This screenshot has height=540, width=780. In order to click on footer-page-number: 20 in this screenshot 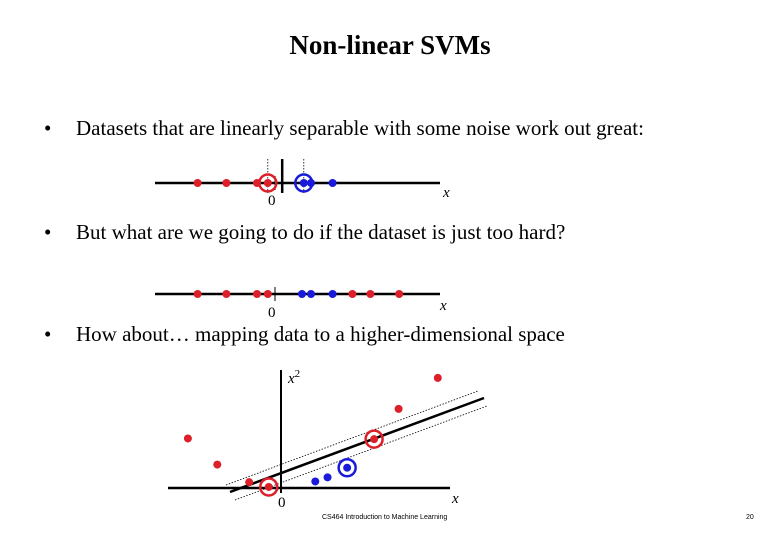, I will do `click(750, 517)`.